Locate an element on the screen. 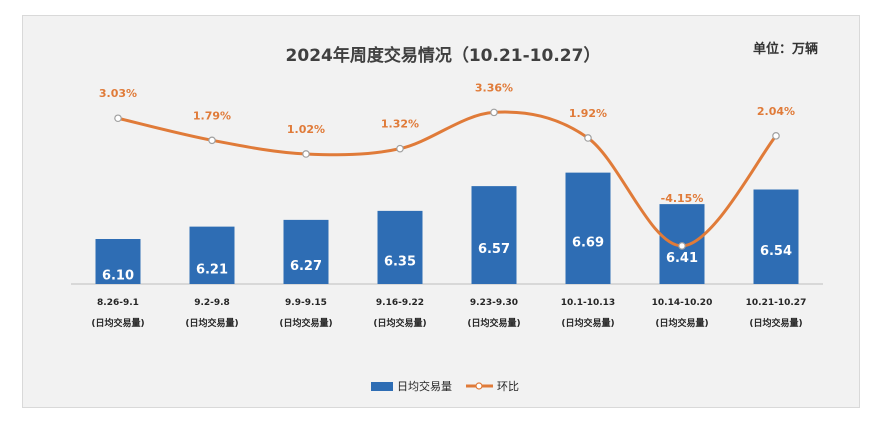 This screenshot has height=426, width=882. bar-value-label: 6.10 is located at coordinates (118, 276).